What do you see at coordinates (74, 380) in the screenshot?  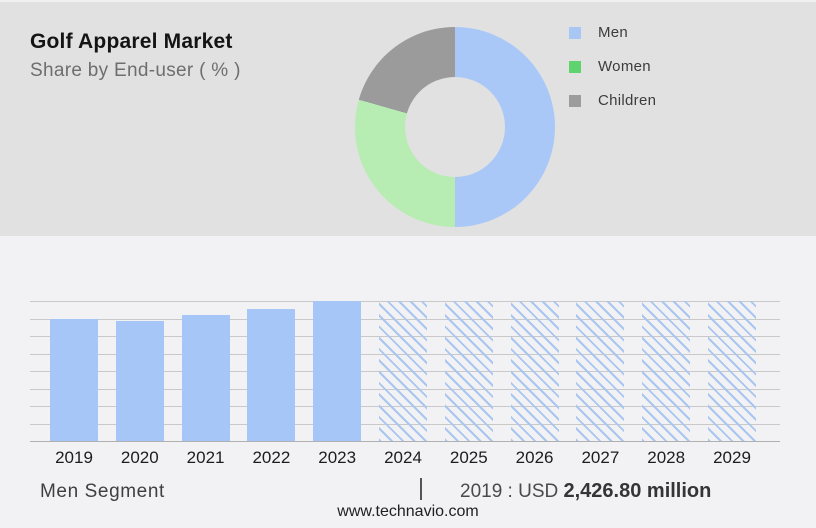 I see `bar-2019` at bounding box center [74, 380].